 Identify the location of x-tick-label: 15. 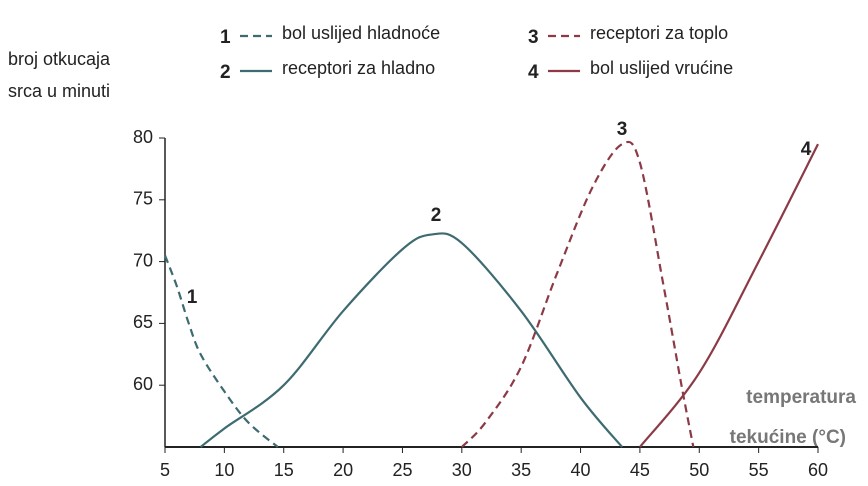
(284, 470).